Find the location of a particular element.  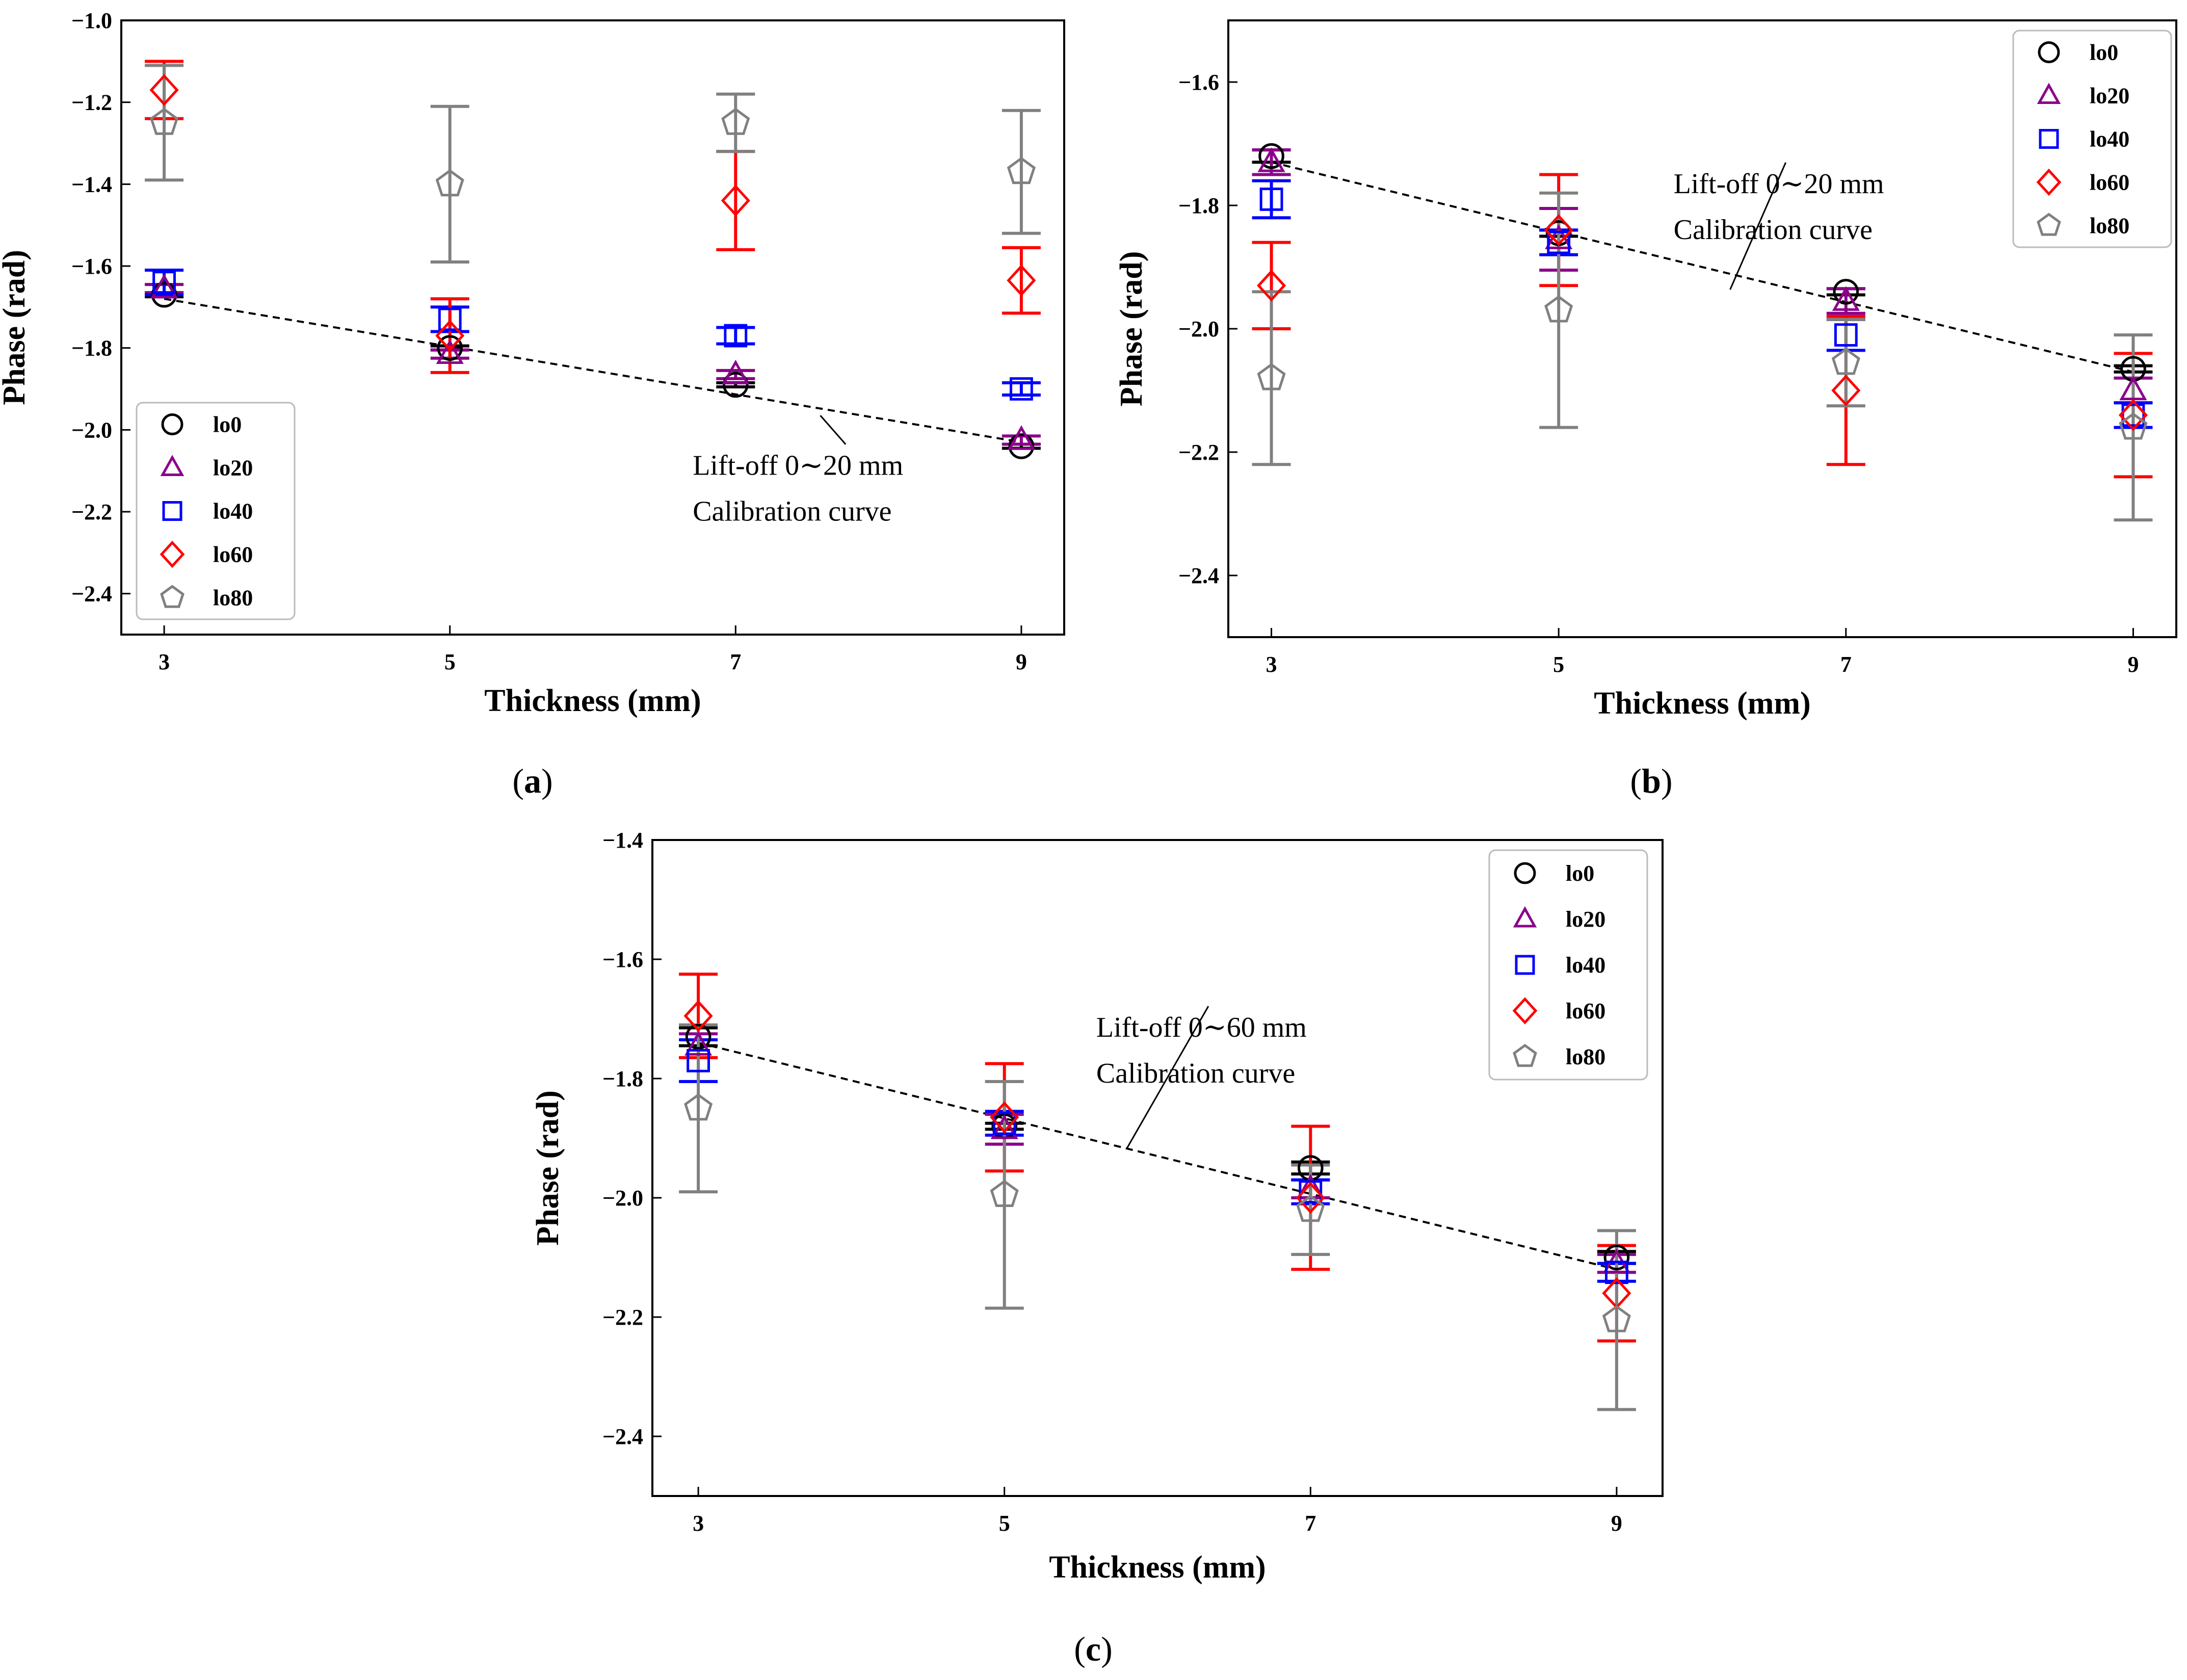

x-tick-label: 3 is located at coordinates (164, 661).